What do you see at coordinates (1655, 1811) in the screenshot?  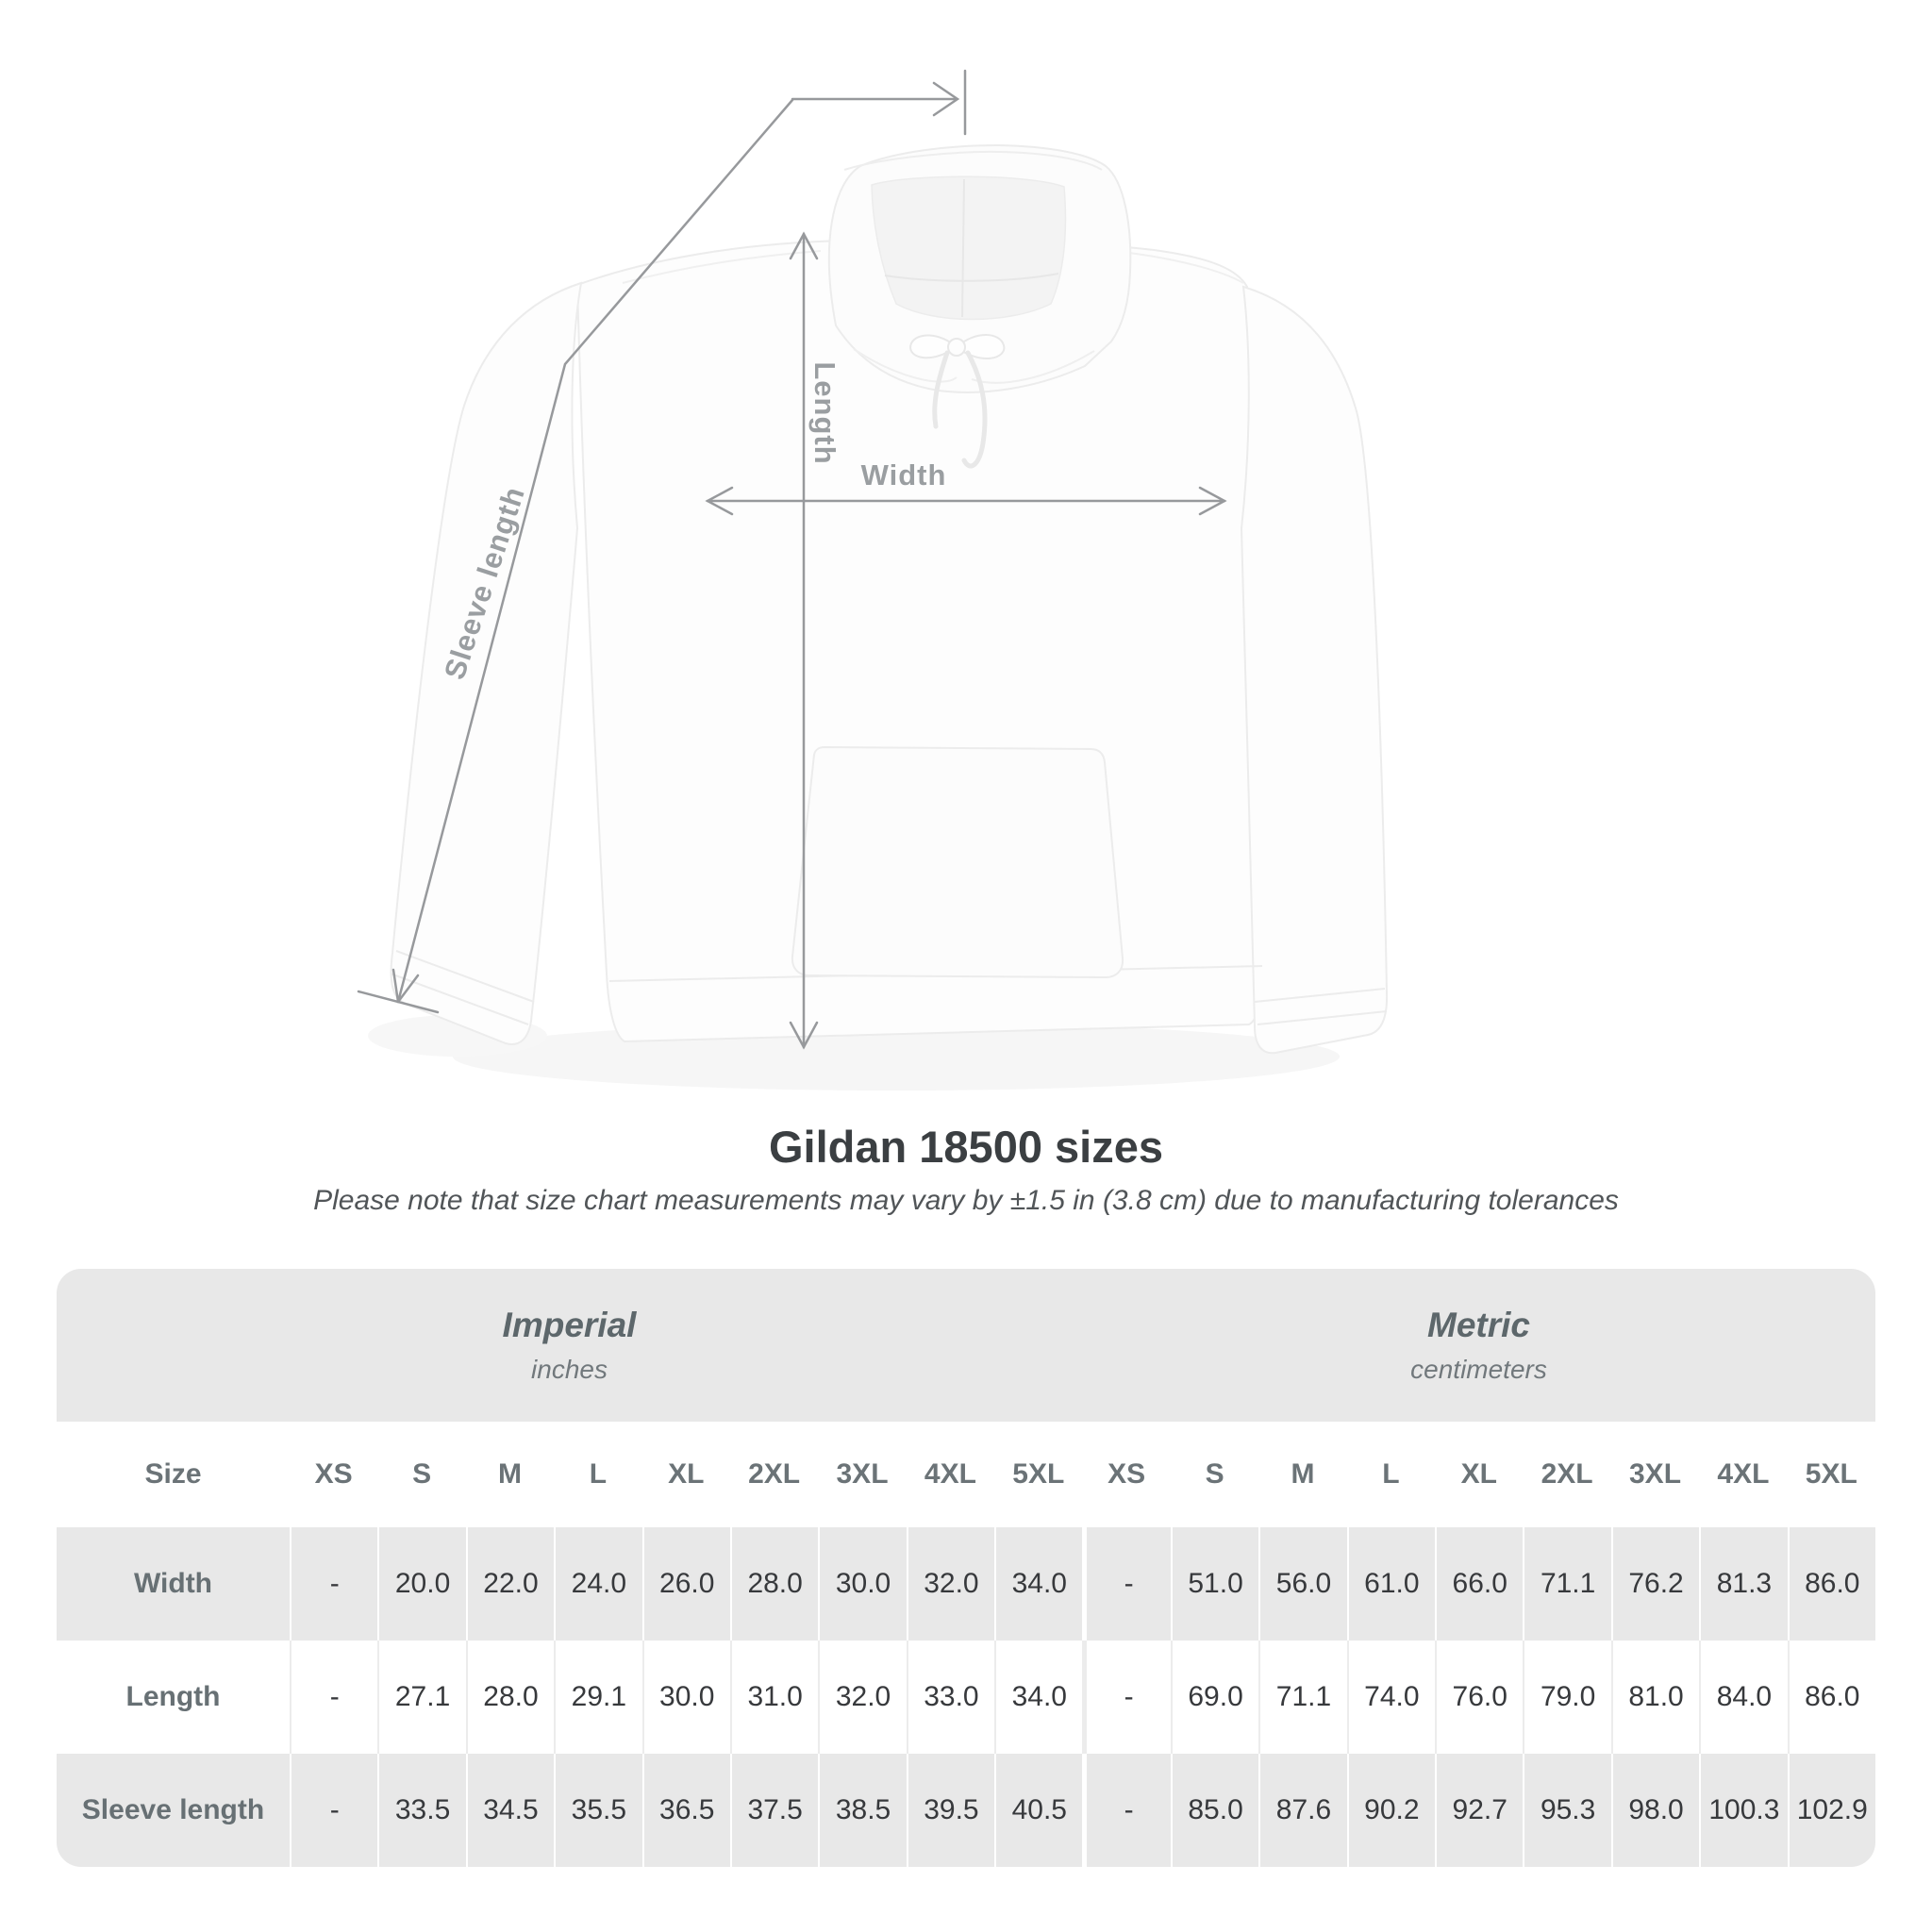 I see `table-cell: 98.0` at bounding box center [1655, 1811].